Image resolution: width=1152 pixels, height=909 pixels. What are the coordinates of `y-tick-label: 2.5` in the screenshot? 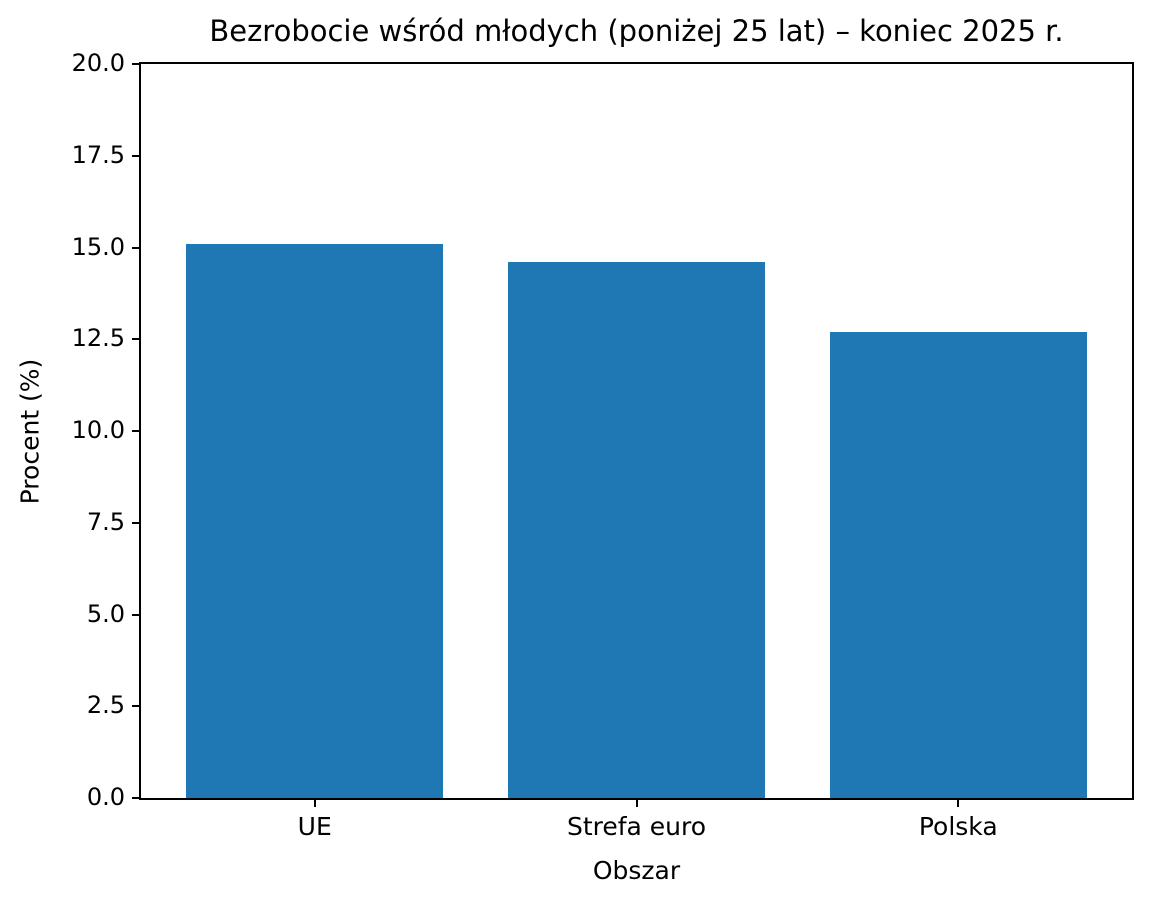 It's located at (105, 705).